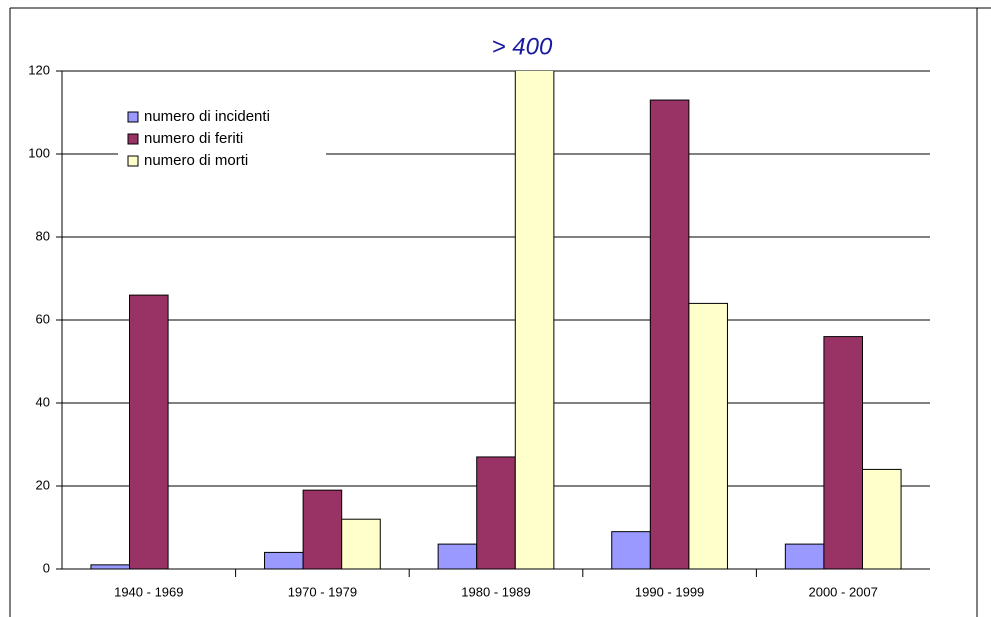 The height and width of the screenshot is (617, 991). What do you see at coordinates (43, 484) in the screenshot?
I see `y-tick-label: 20` at bounding box center [43, 484].